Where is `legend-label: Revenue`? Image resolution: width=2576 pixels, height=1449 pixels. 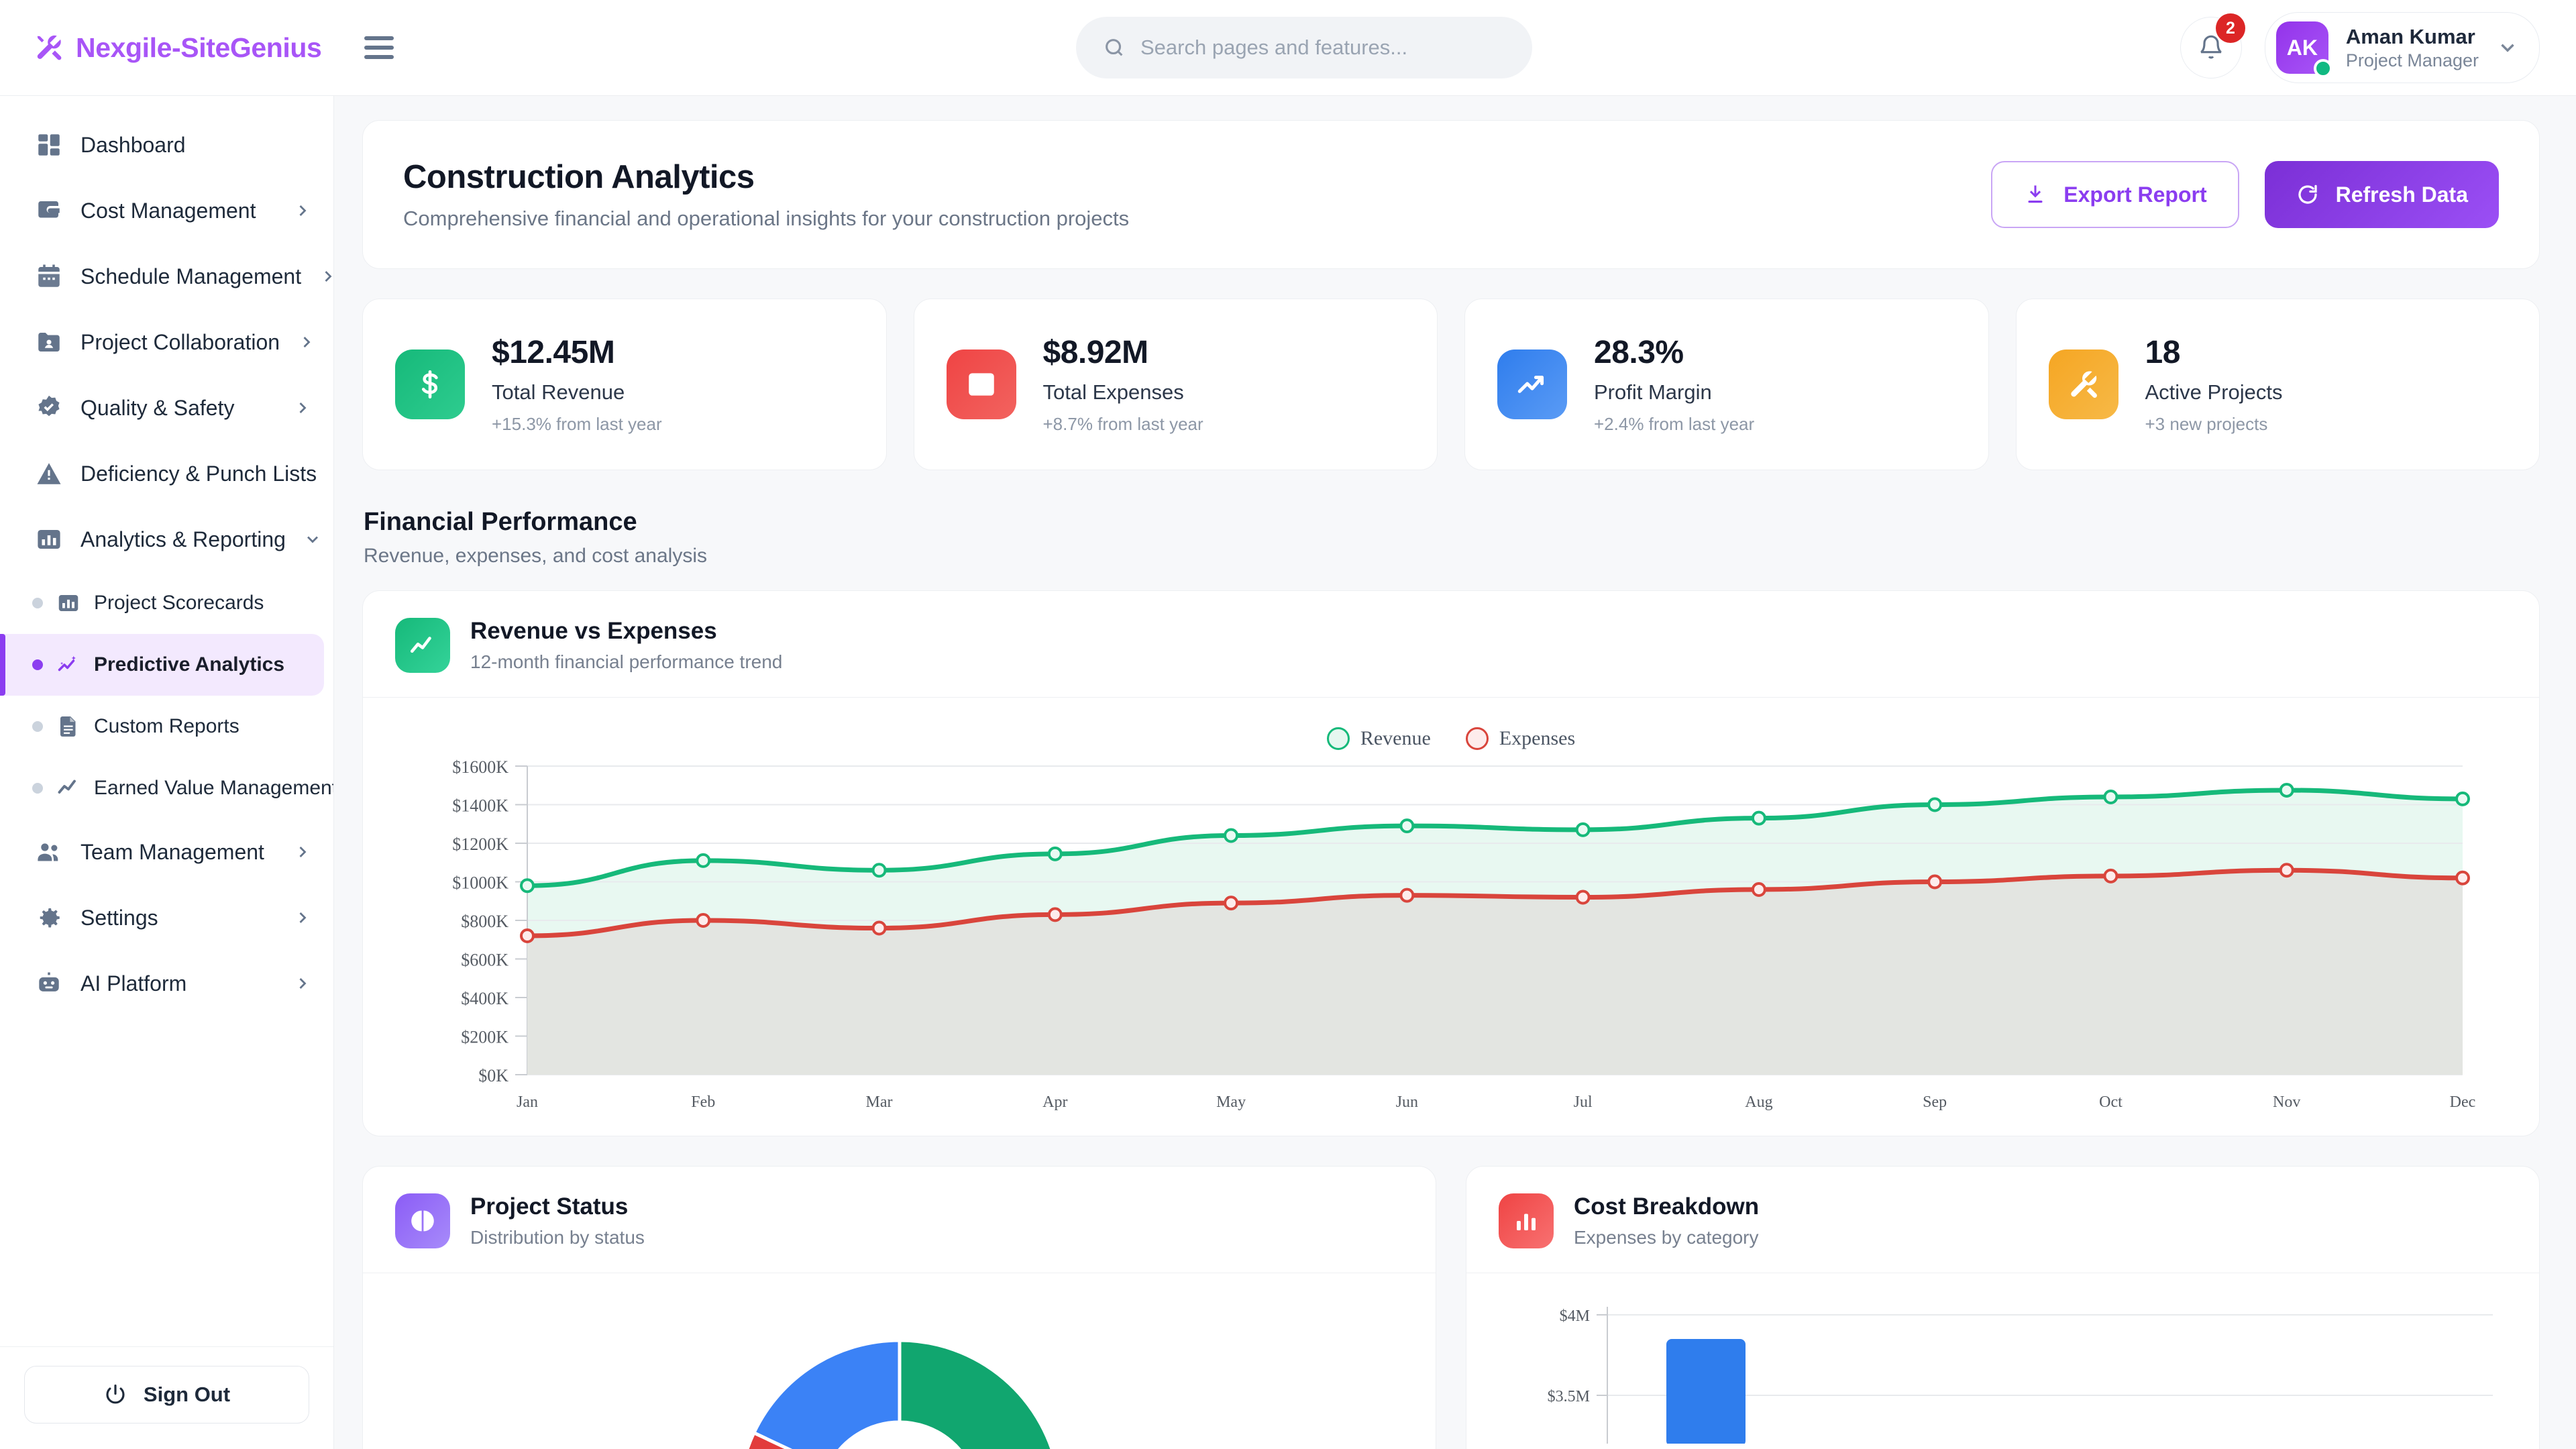
legend-label: Revenue is located at coordinates (1395, 738).